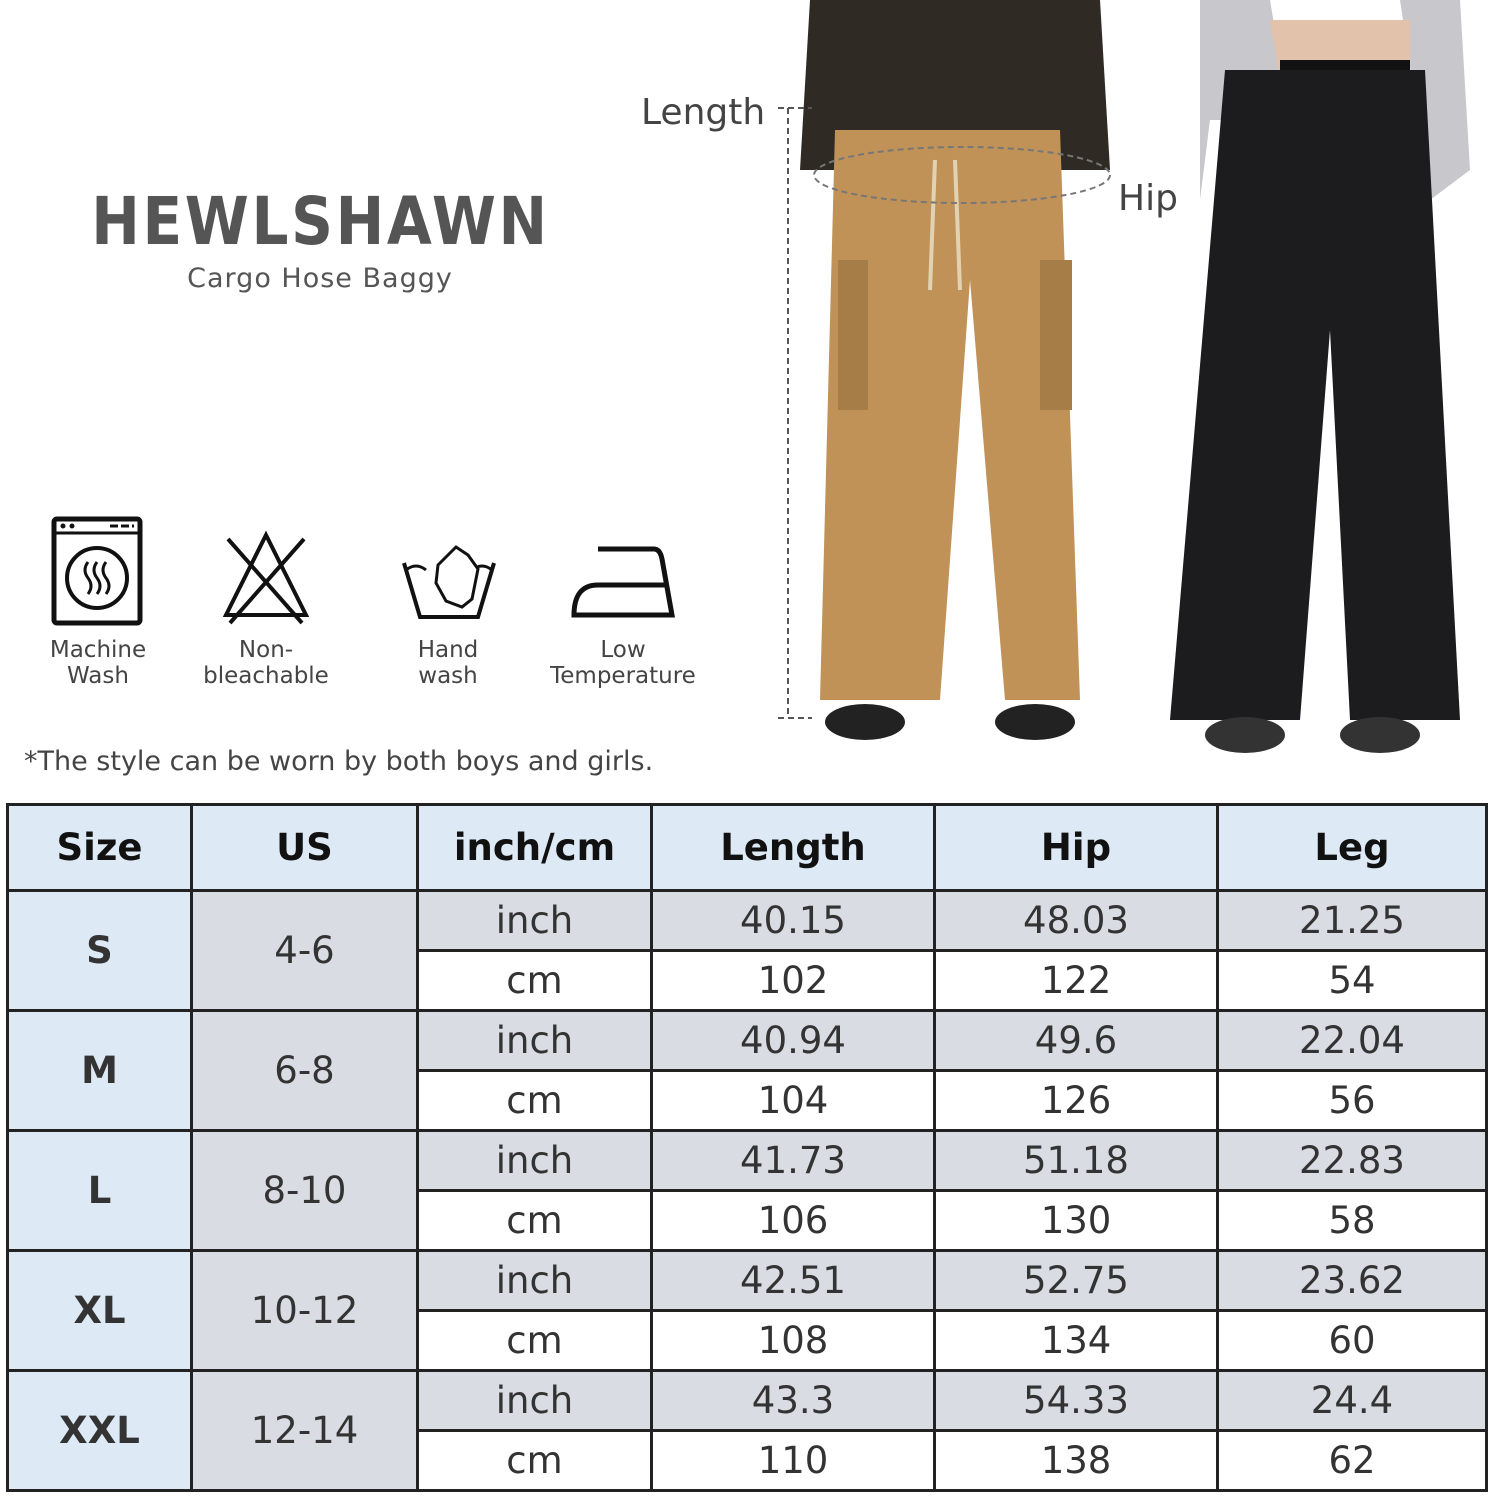 The width and height of the screenshot is (1493, 1500). Describe the element at coordinates (1076, 1280) in the screenshot. I see `measurement-cell: 52.75` at that location.